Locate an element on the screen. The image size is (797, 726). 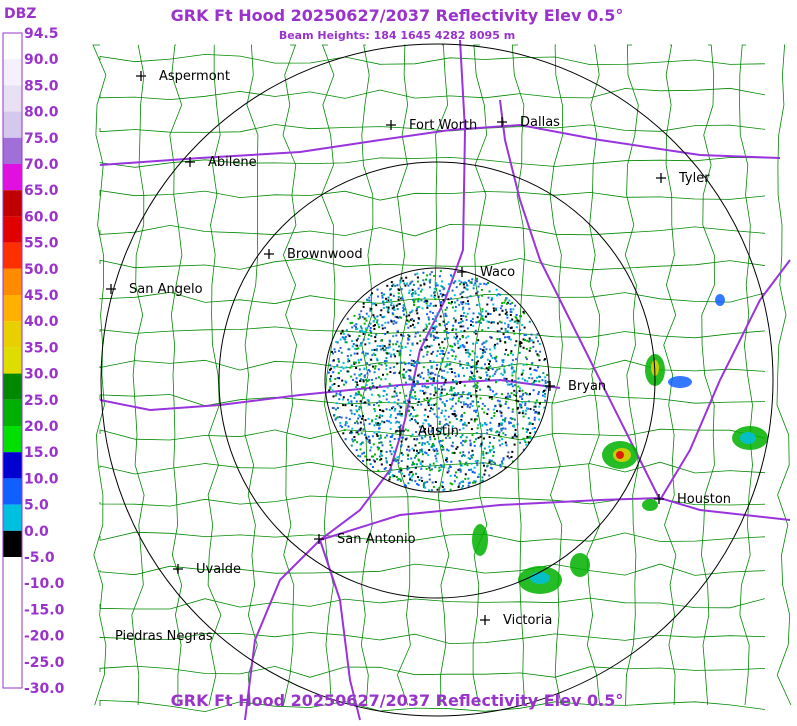
city-label: San Angelo is located at coordinates (166, 289).